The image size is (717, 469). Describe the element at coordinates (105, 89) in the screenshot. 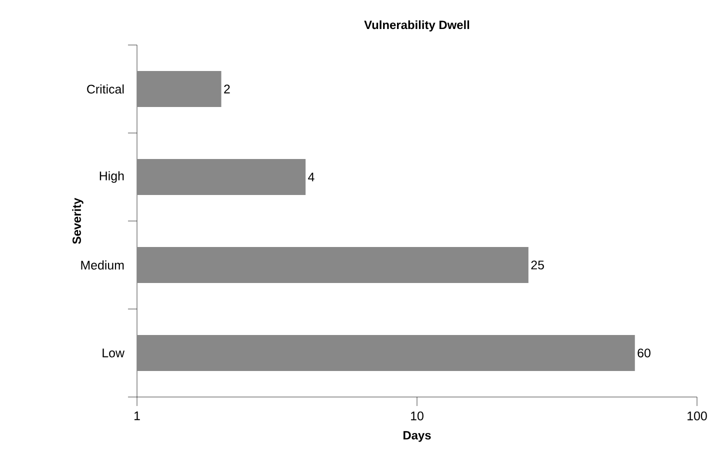

I see `y-tick-label: Critical` at that location.